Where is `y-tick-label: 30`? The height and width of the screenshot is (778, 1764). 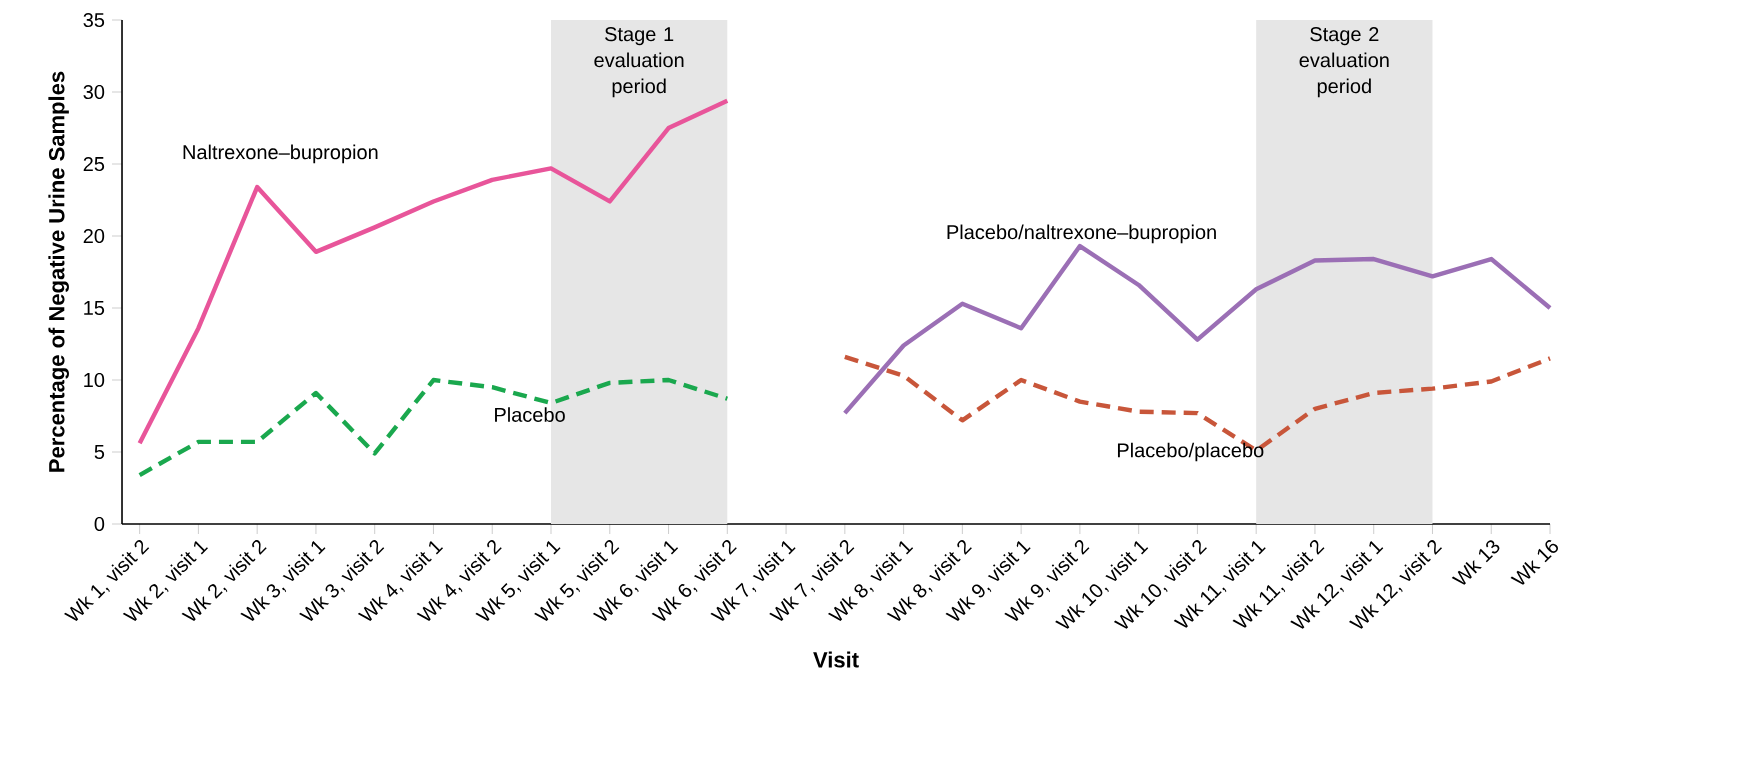
y-tick-label: 30 is located at coordinates (94, 92).